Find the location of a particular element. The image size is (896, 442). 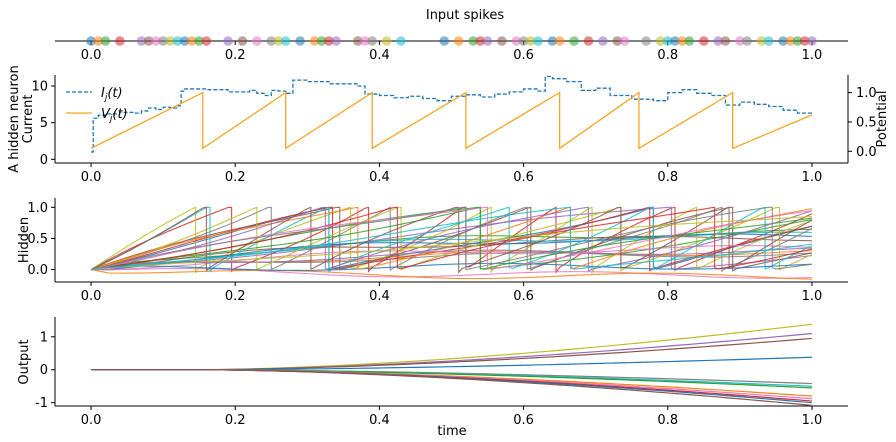

neuron-xtick-label: 0.6 is located at coordinates (523, 177).